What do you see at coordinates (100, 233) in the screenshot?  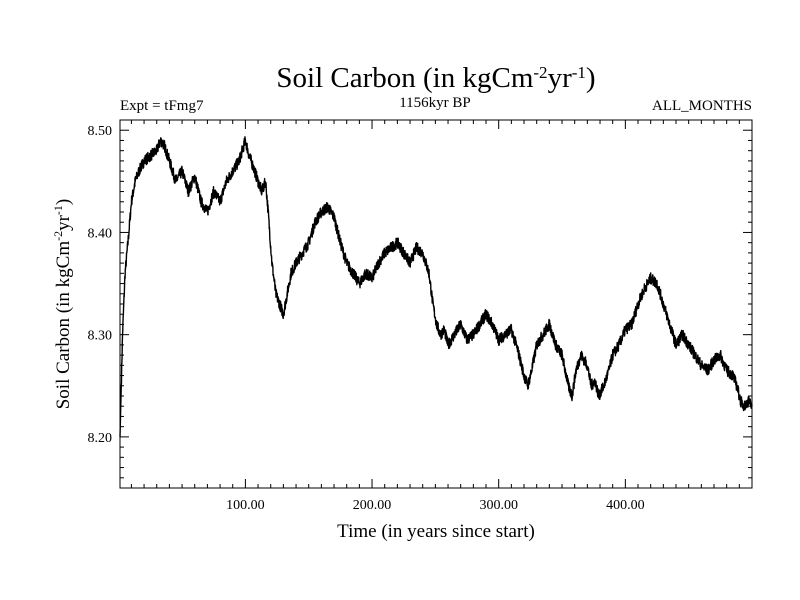 I see `y-tick-label: 8.40` at bounding box center [100, 233].